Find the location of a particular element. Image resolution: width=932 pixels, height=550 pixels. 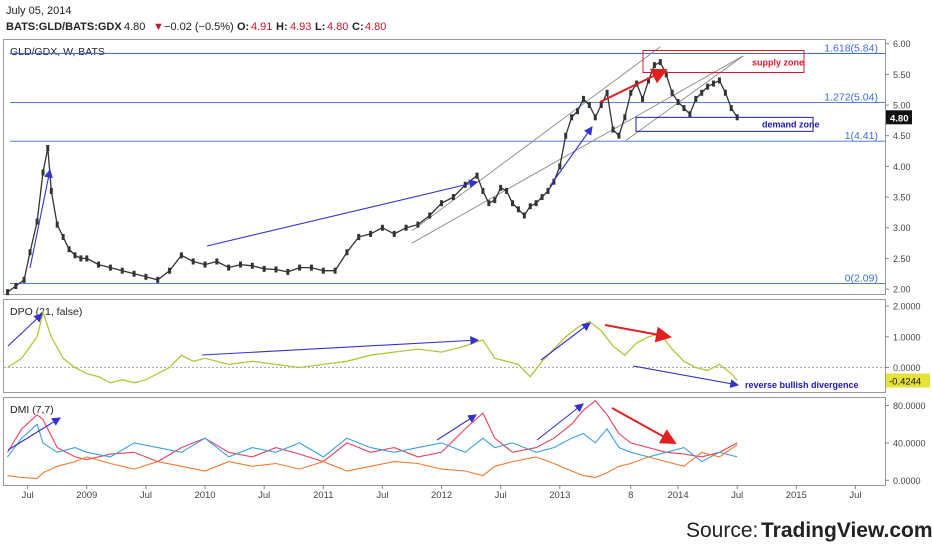

price-y-tick-label: 3.00 is located at coordinates (902, 228).